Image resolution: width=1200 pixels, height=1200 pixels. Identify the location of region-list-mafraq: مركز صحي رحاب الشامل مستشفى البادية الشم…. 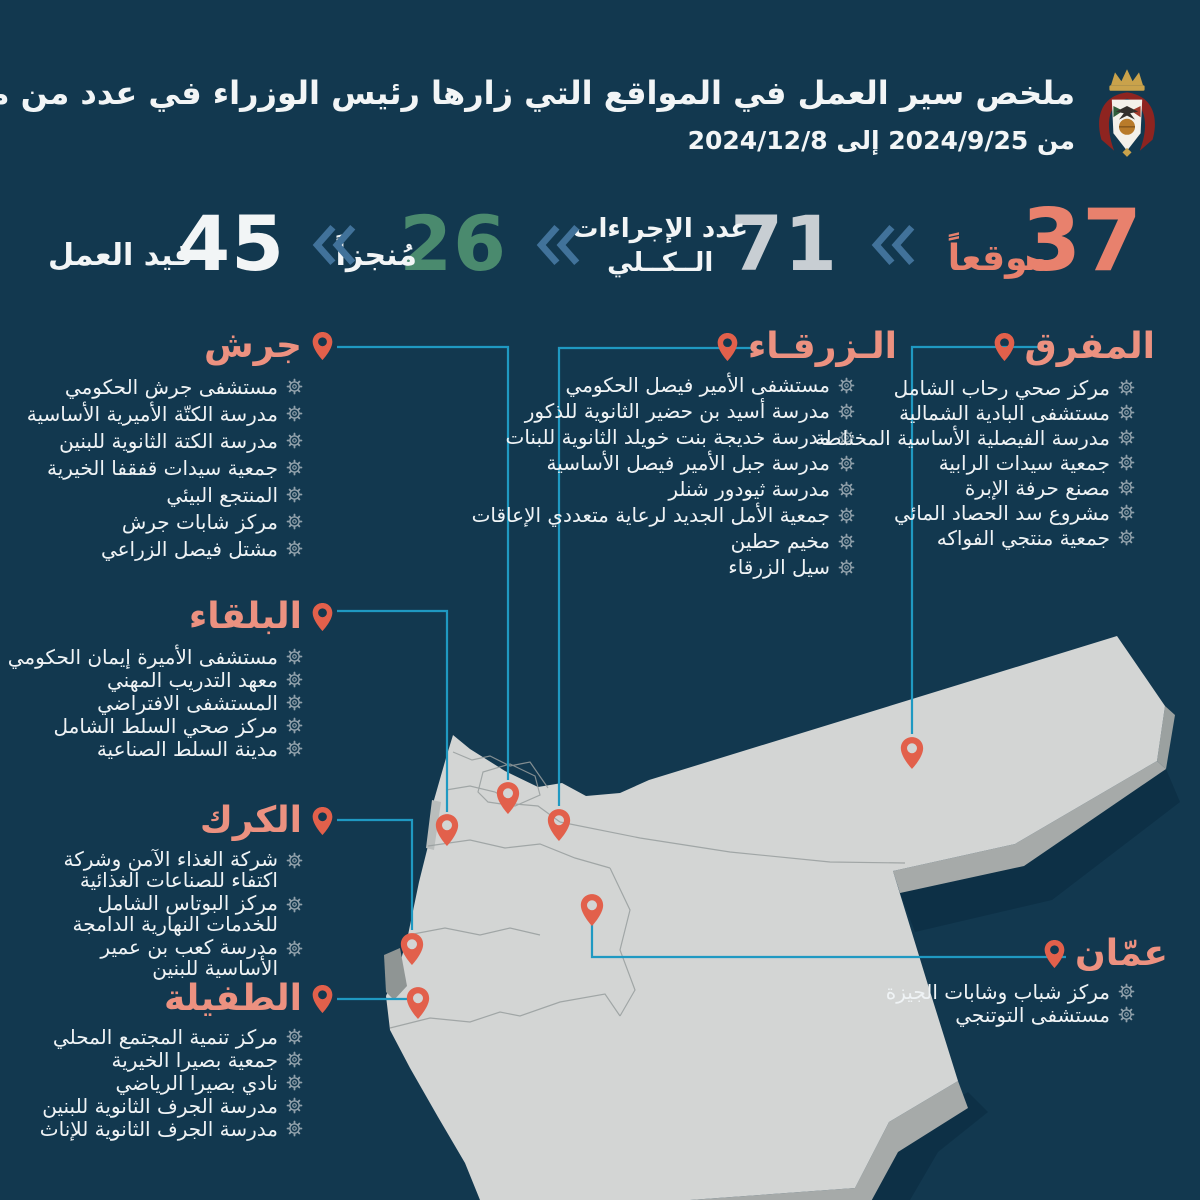
(975, 462).